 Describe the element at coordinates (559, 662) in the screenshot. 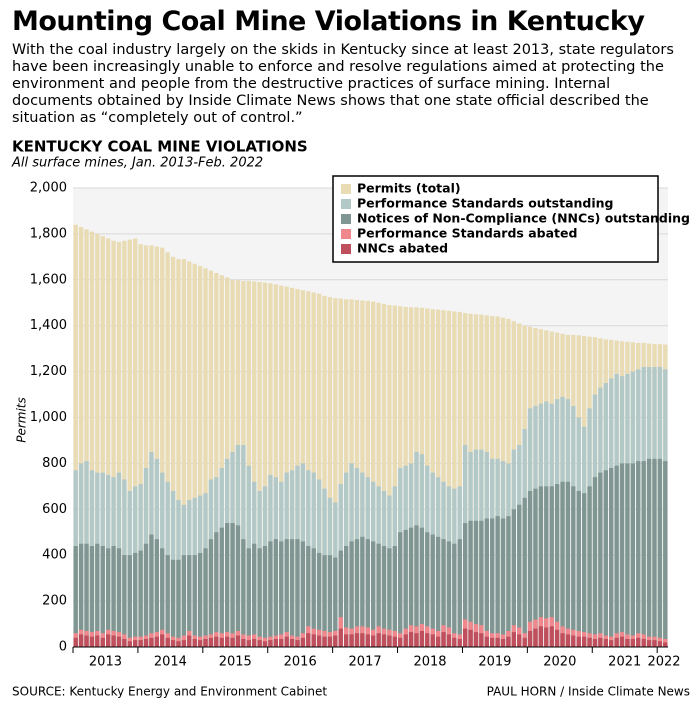

I see `x-tick-label: 2020` at that location.